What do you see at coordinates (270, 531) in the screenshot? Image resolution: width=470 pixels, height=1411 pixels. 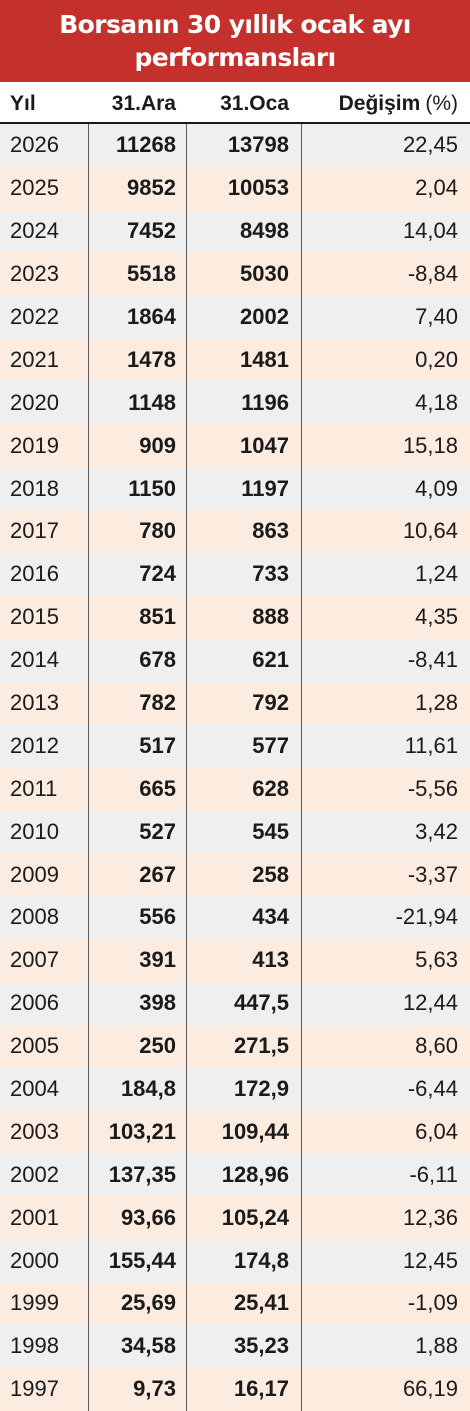 I see `cell-jan31: 863` at bounding box center [270, 531].